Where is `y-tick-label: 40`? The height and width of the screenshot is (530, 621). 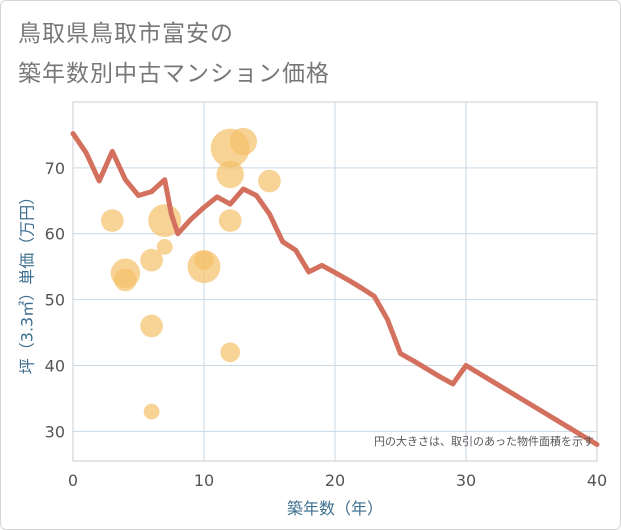
y-tick-label: 40 is located at coordinates (55, 365).